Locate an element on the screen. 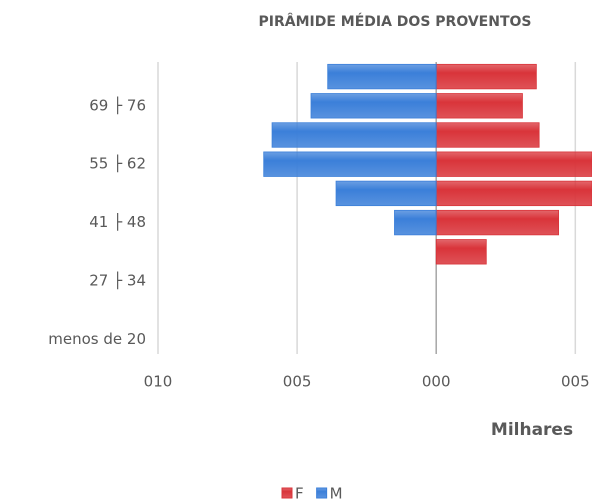 Image resolution: width=592 pixels, height=504 pixels. x-tick-label: 010 is located at coordinates (158, 382).